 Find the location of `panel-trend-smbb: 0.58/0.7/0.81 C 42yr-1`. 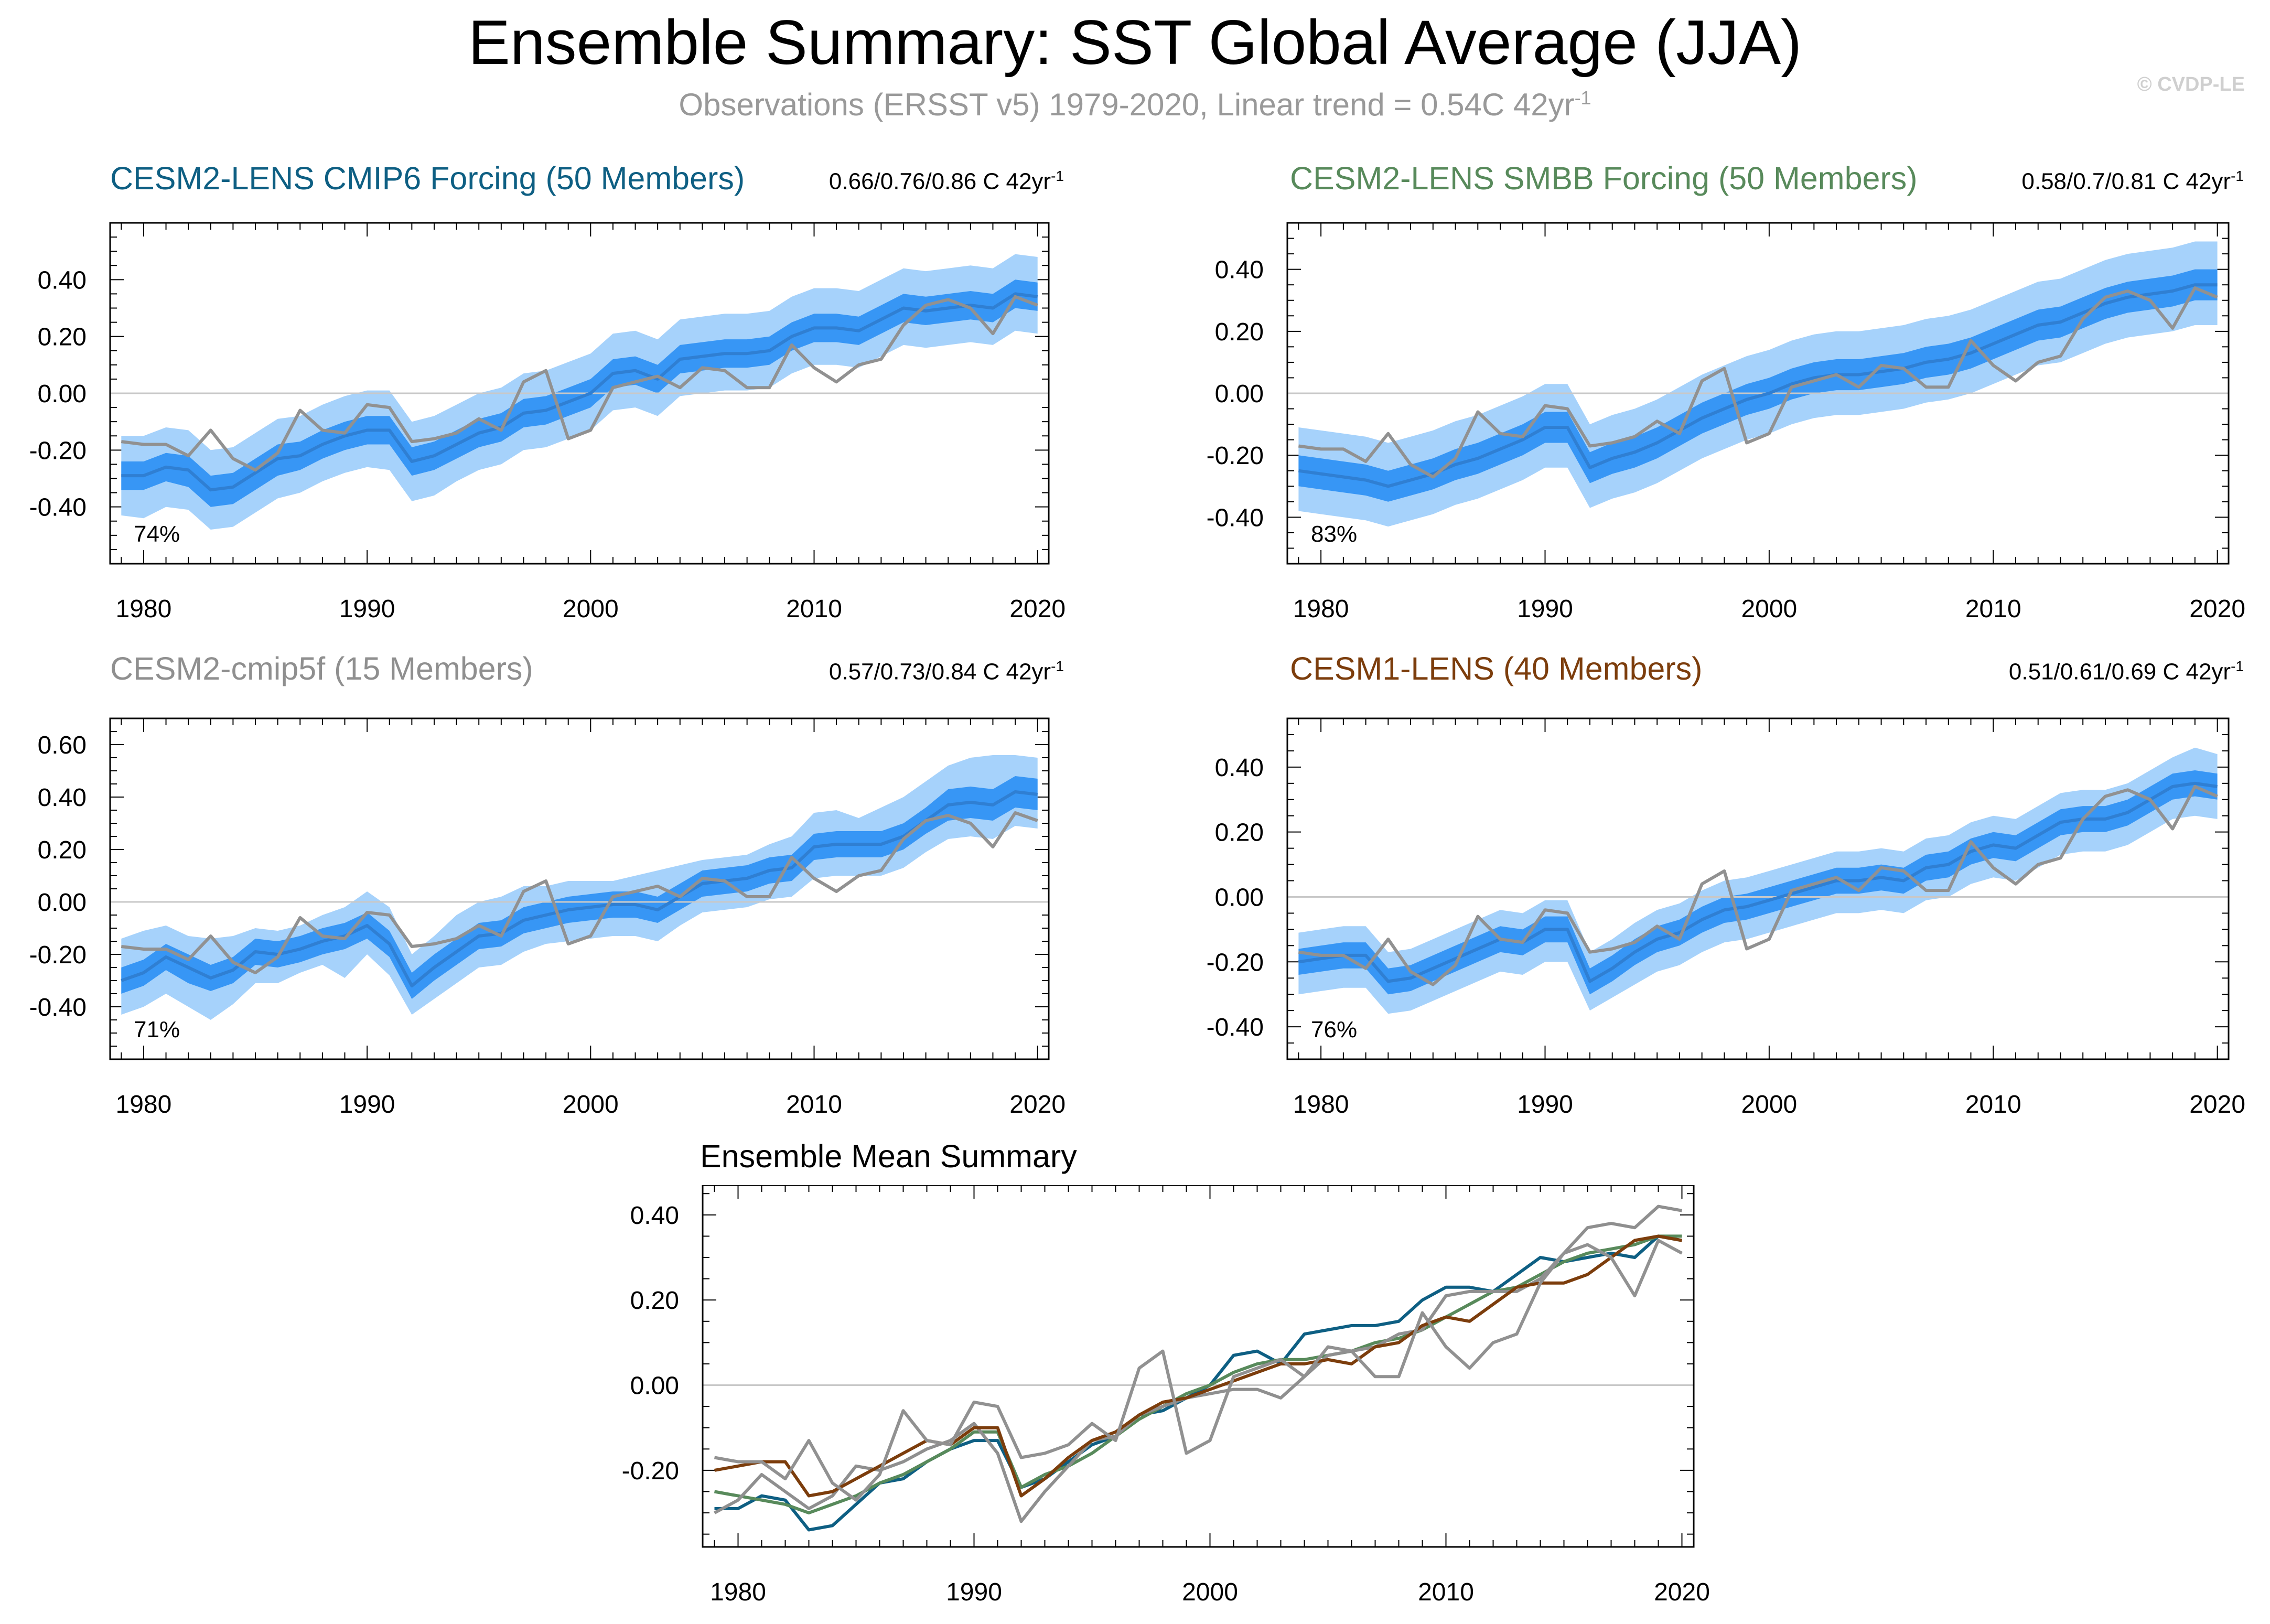

panel-trend-smbb: 0.58/0.7/0.81 C 42yr-1 is located at coordinates (2132, 181).